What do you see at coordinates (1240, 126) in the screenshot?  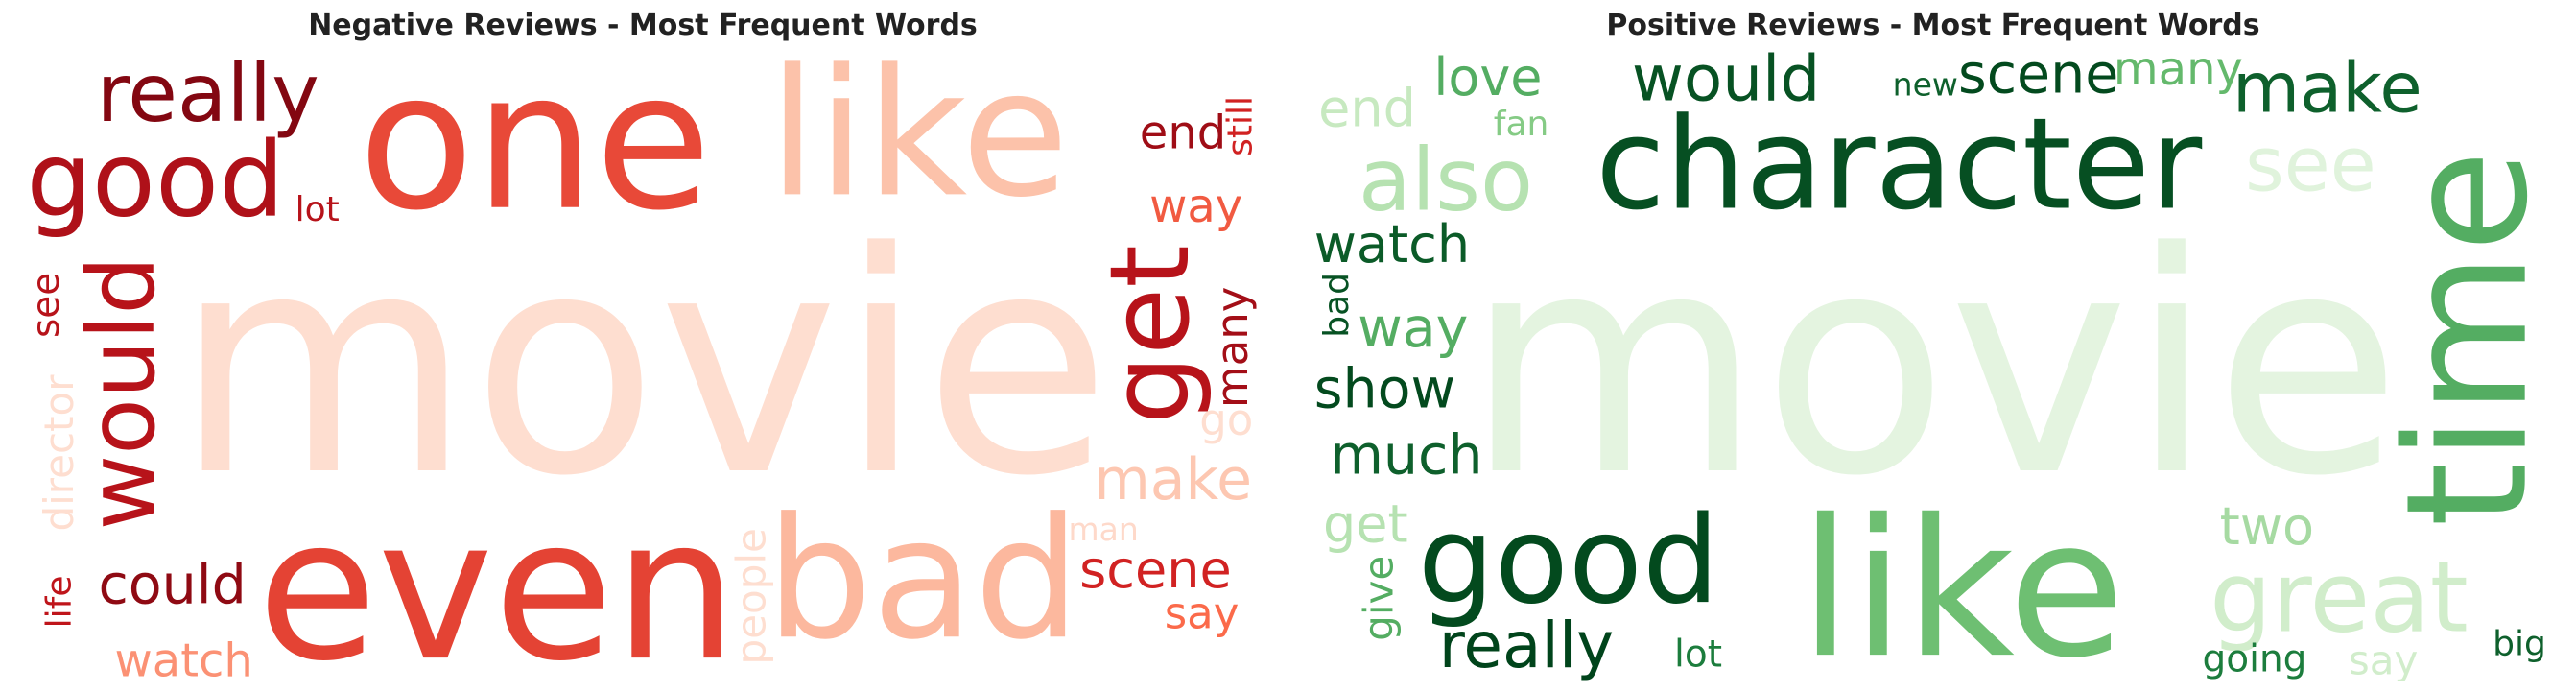 I see `word-still: still` at bounding box center [1240, 126].